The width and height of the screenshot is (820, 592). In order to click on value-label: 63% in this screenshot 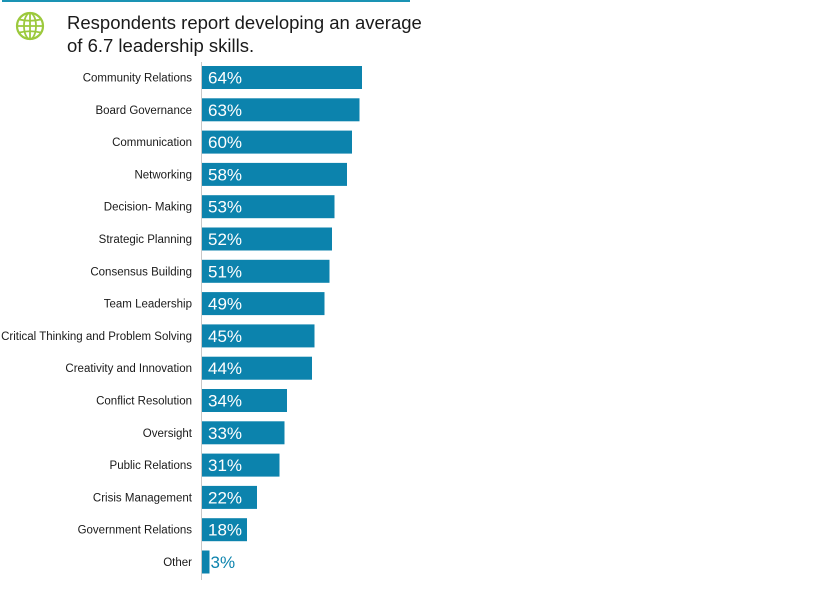, I will do `click(225, 110)`.